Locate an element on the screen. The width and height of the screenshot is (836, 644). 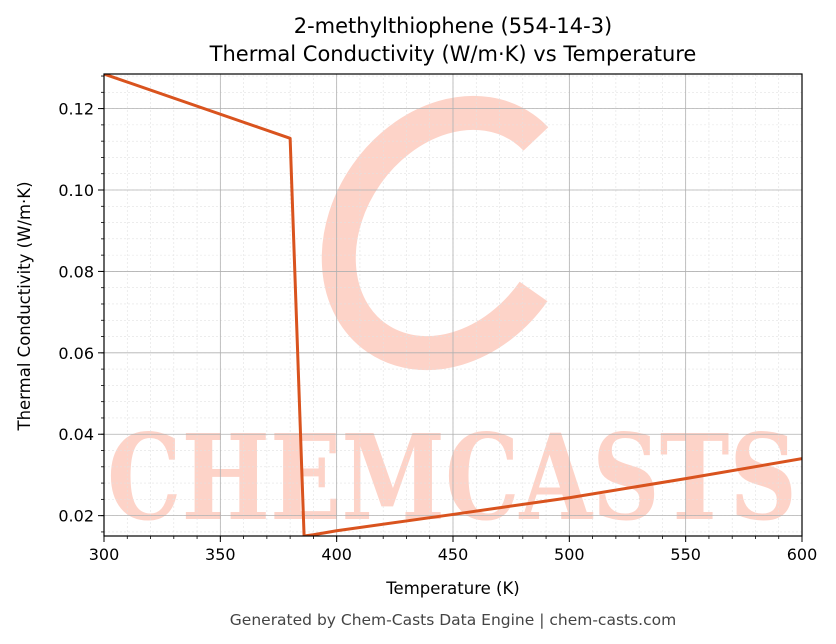
x-axis: 300 350 400 450 500 550 600 is located at coordinates (453, 550).